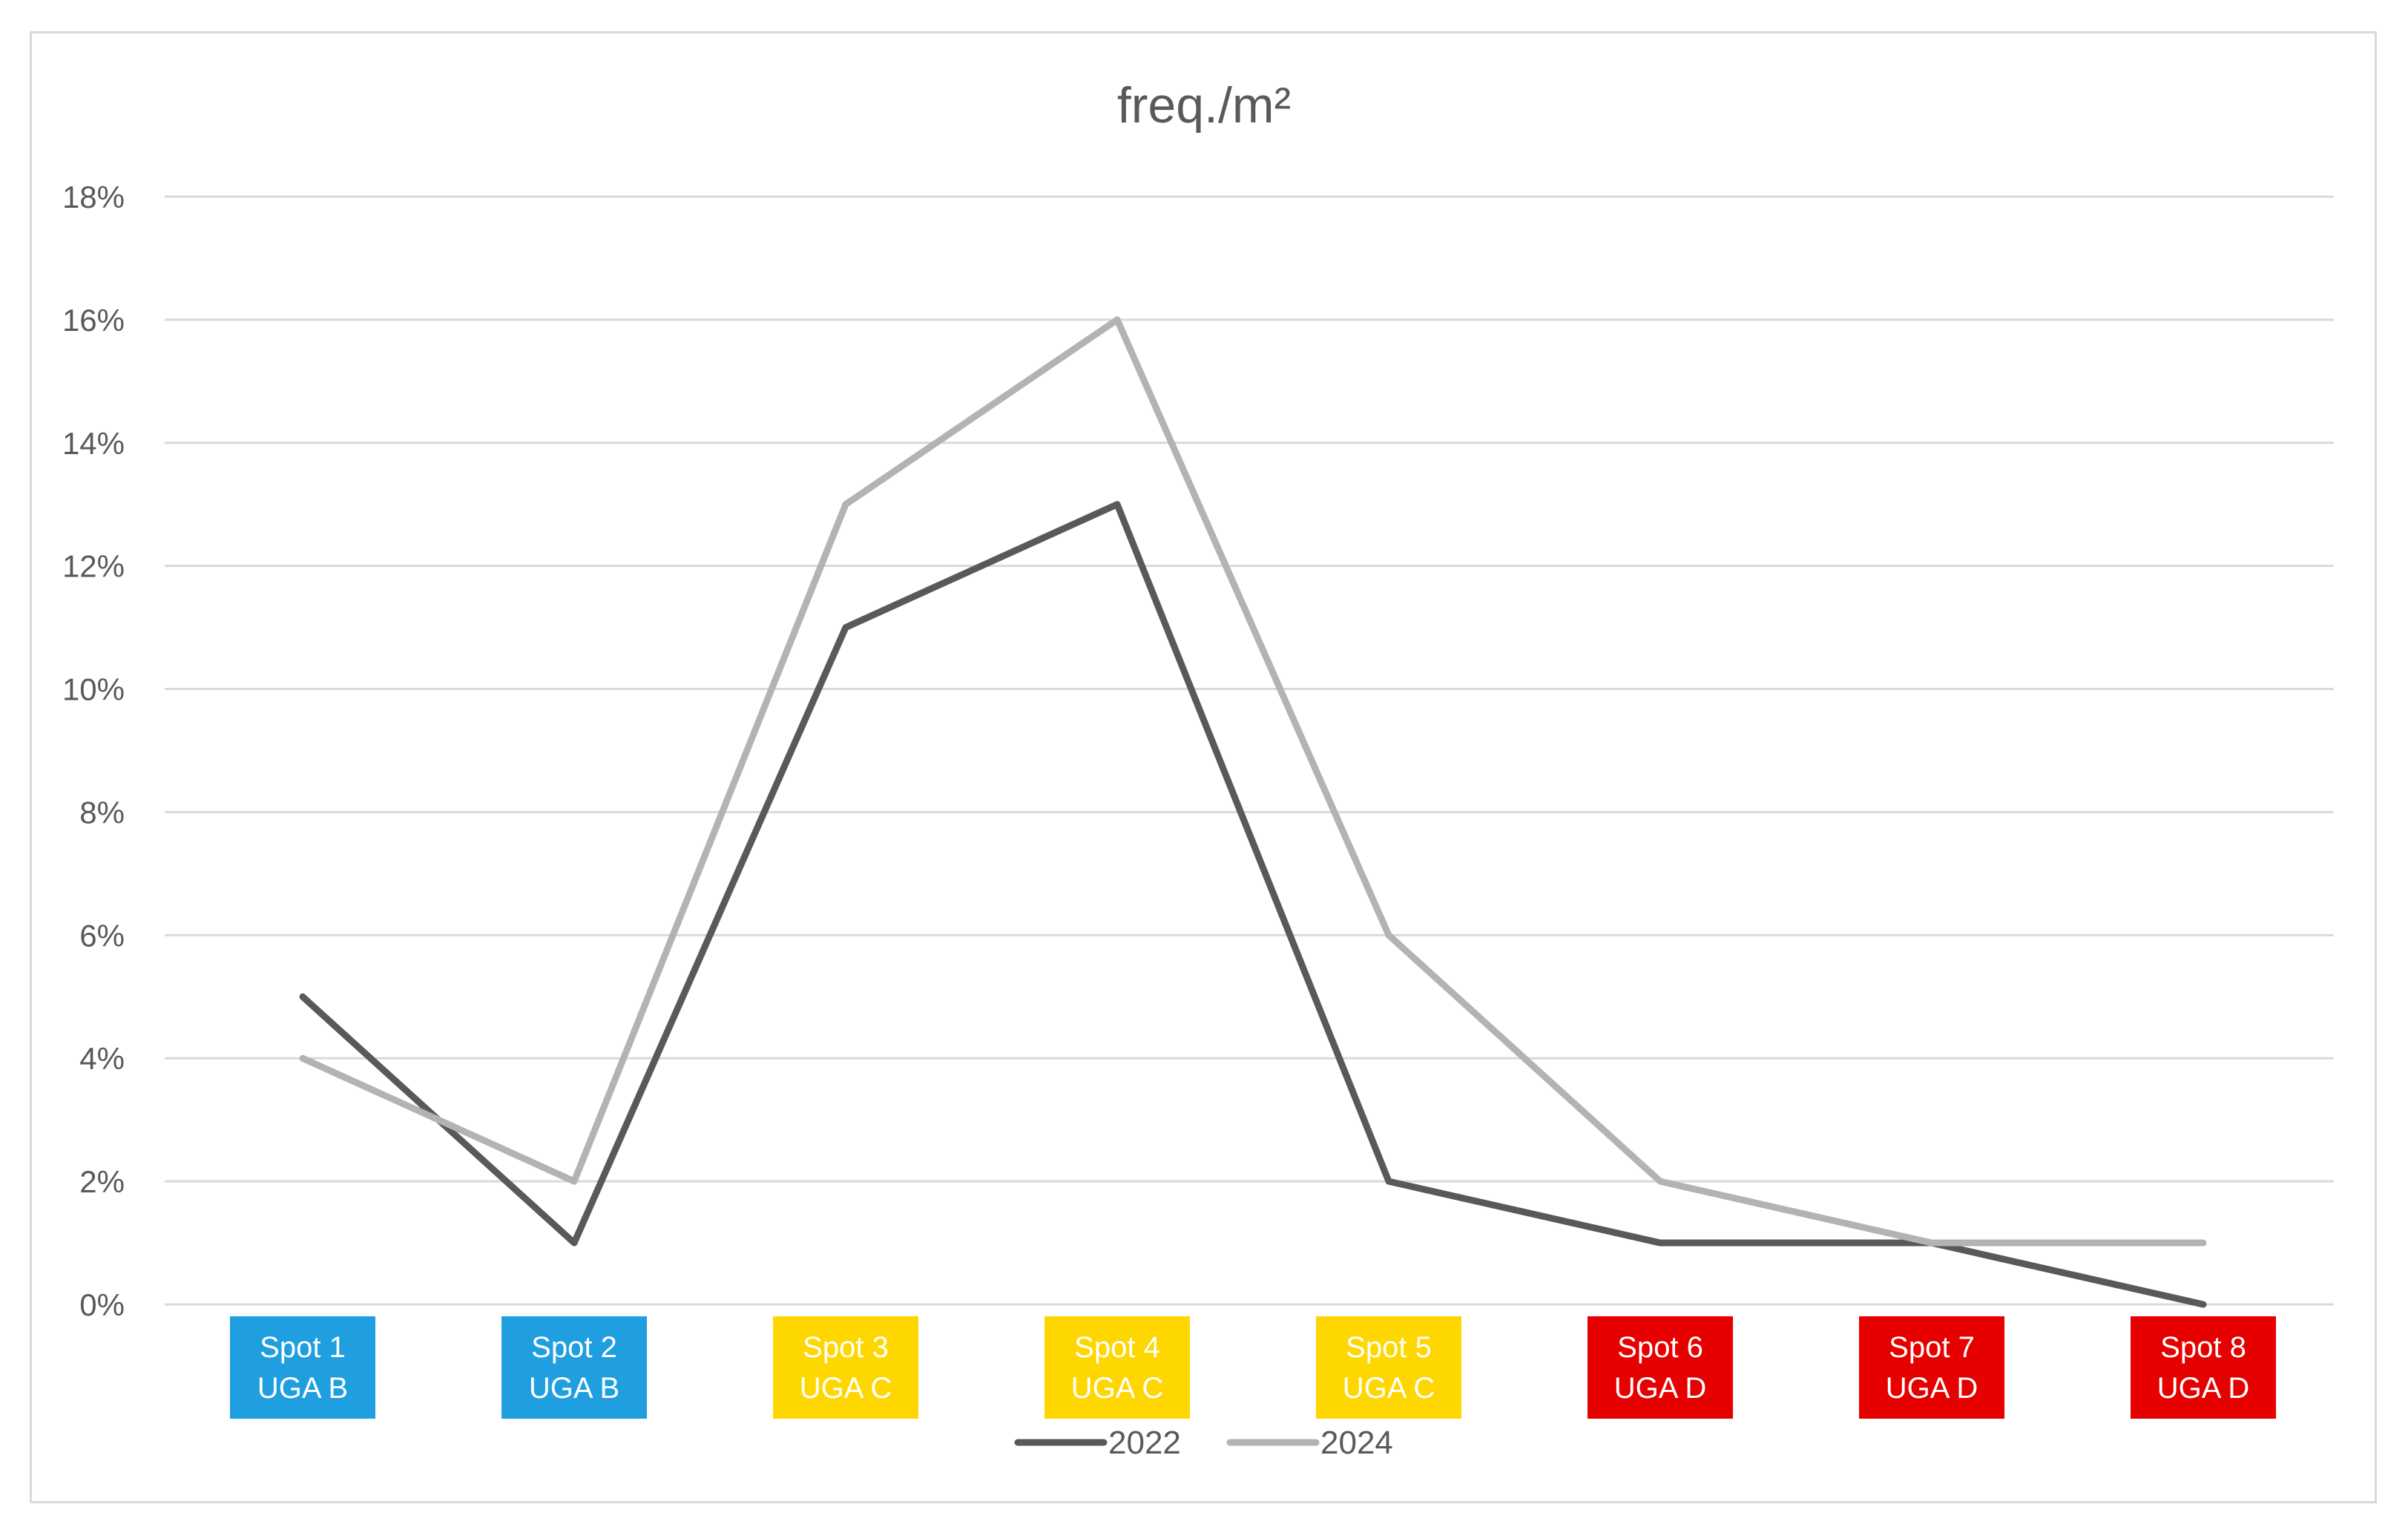 This screenshot has height=1530, width=2408. What do you see at coordinates (93, 444) in the screenshot?
I see `y-tick-label: 14%` at bounding box center [93, 444].